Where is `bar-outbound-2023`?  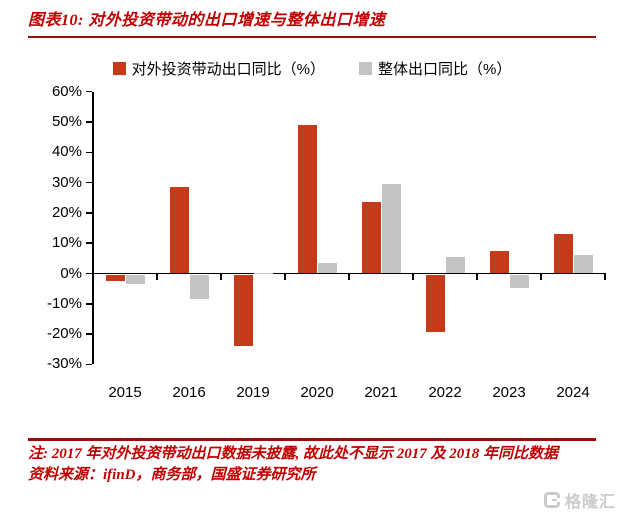
bar-outbound-2023 is located at coordinates (499, 262).